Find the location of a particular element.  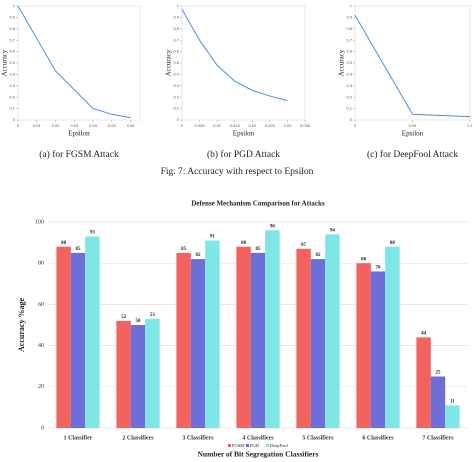

x-tick-label: 7 Classifiers is located at coordinates (438, 438).